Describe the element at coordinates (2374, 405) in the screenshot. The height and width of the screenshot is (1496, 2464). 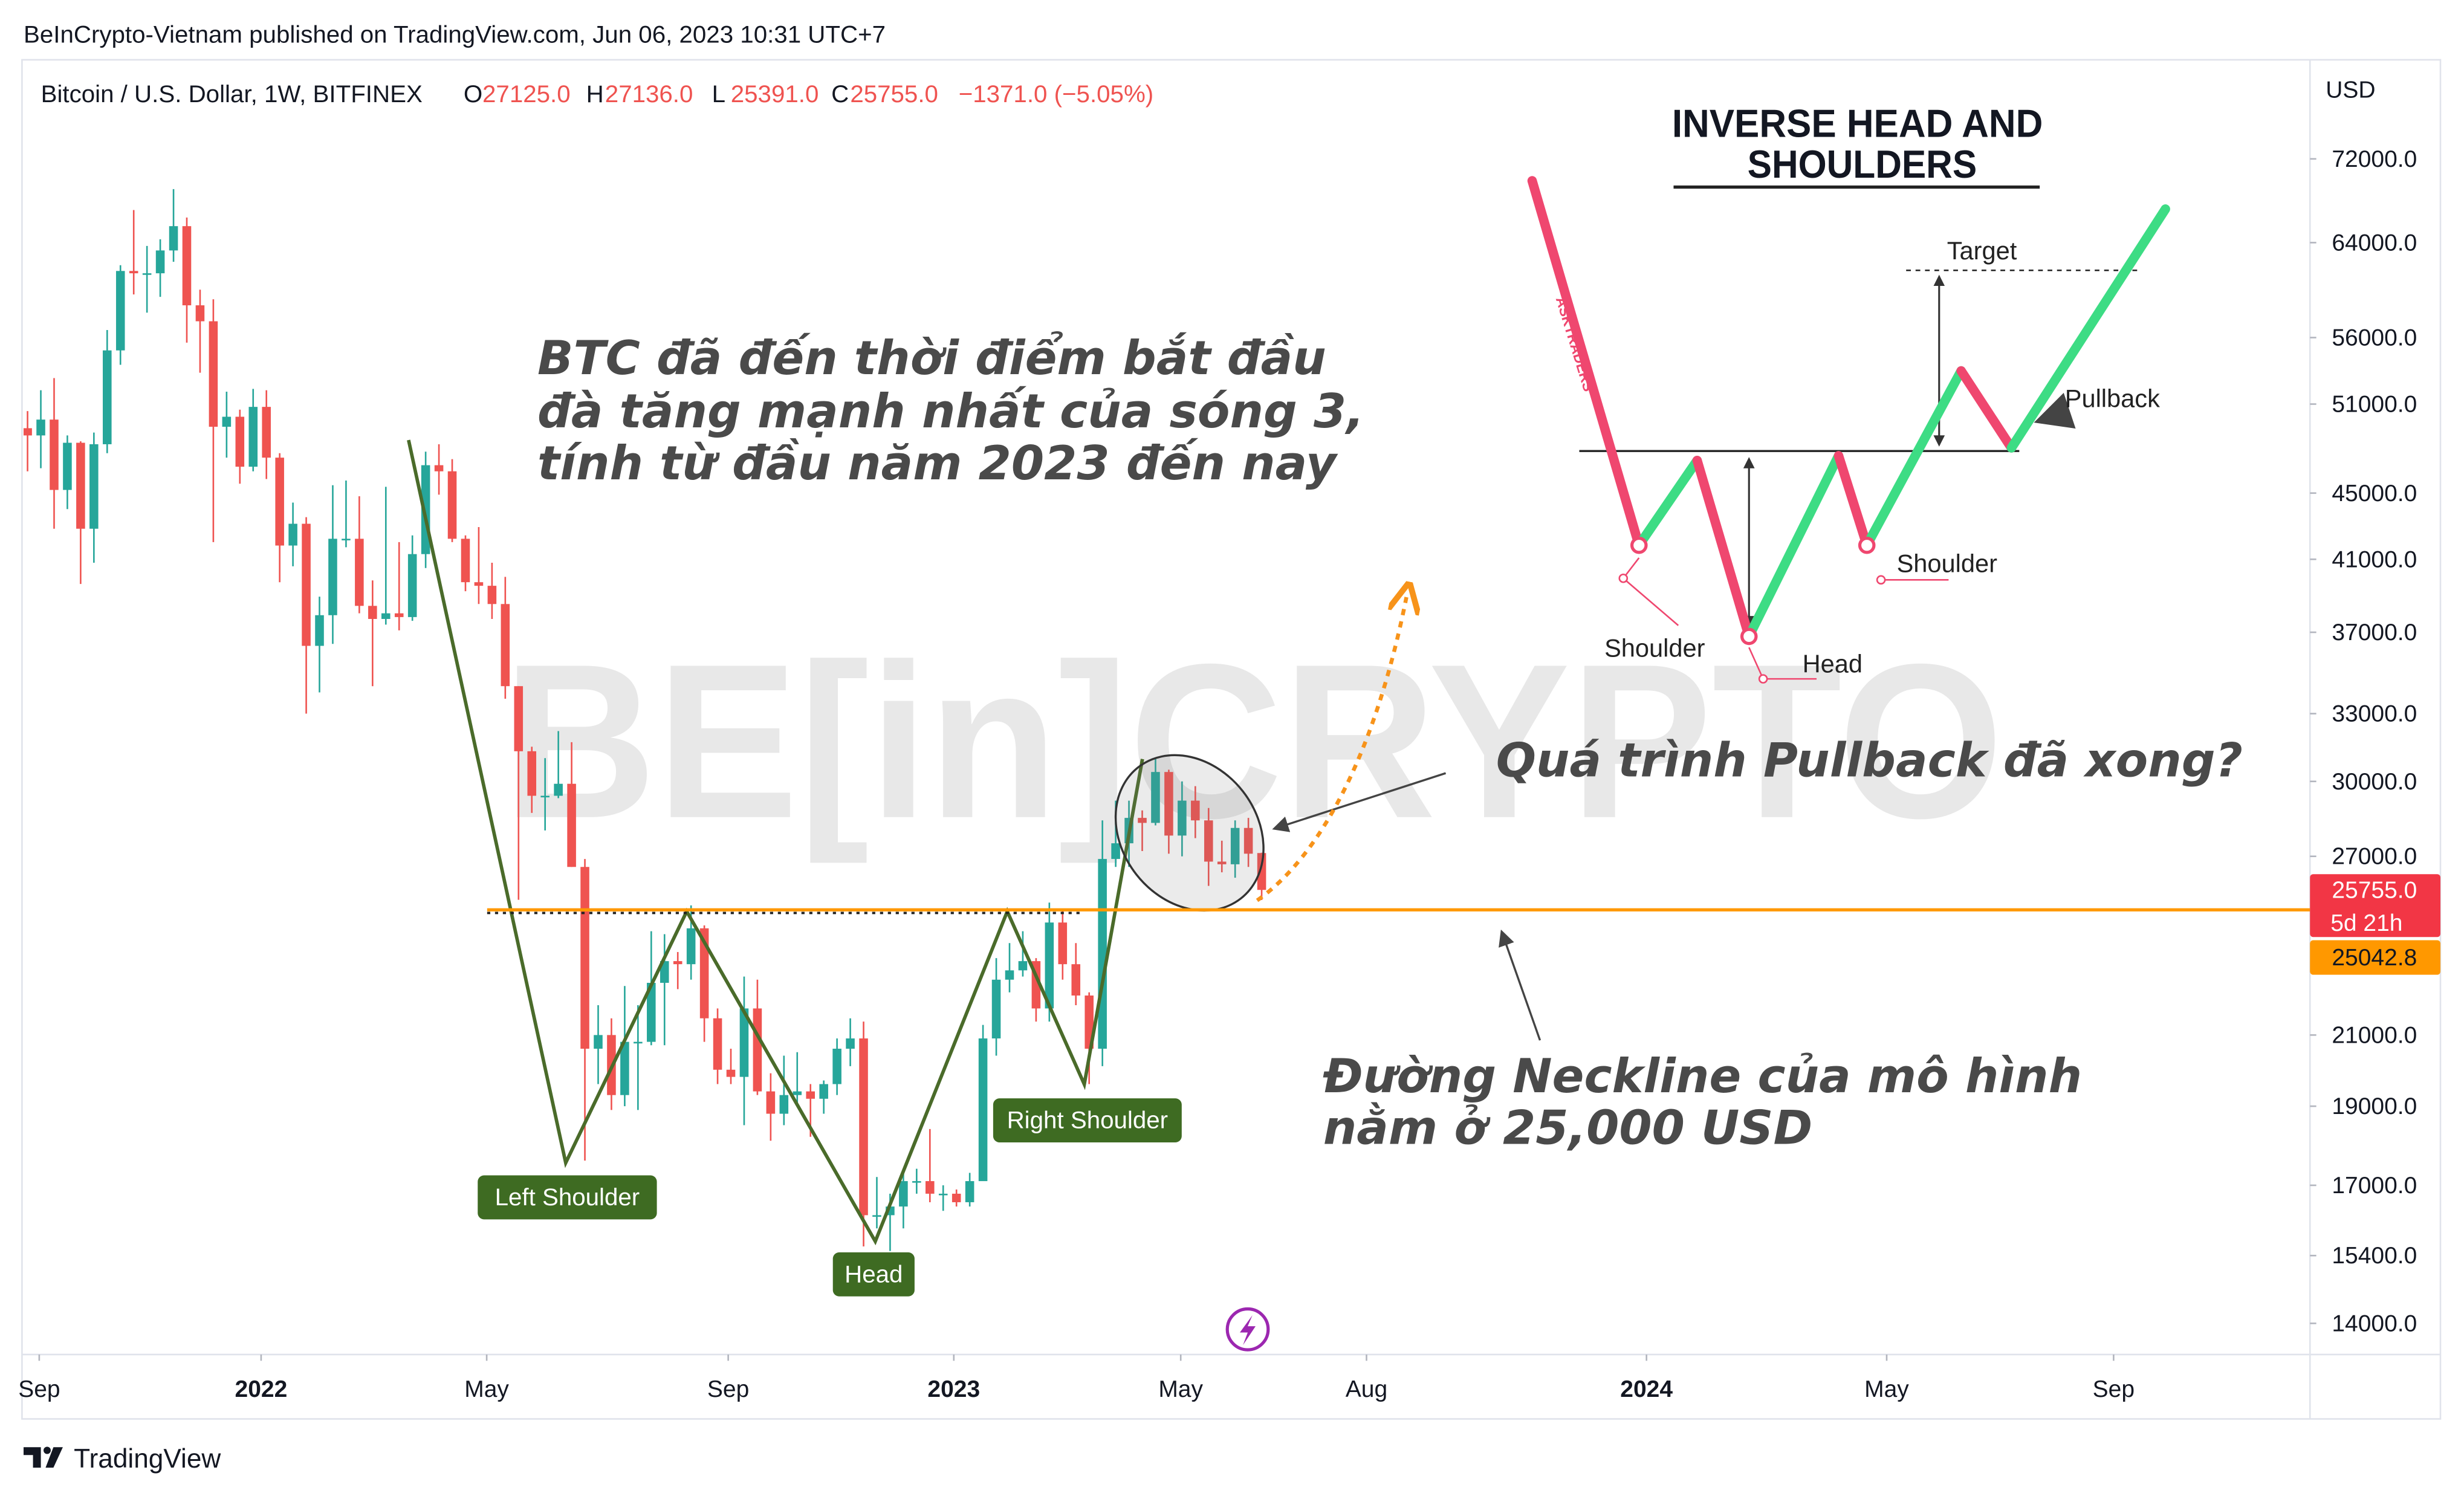
I see `y-tick-label: 51000.0` at that location.